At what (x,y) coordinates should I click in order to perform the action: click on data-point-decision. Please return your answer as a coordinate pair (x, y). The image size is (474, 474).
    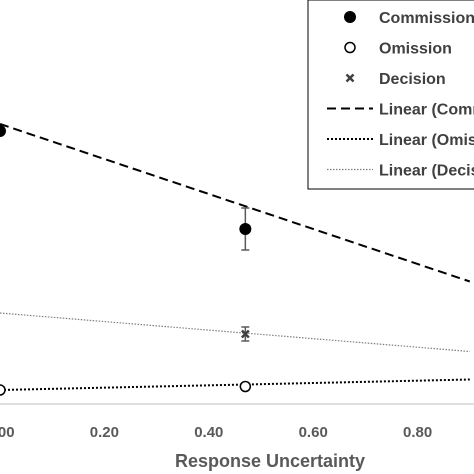
    Looking at the image, I should click on (245, 334).